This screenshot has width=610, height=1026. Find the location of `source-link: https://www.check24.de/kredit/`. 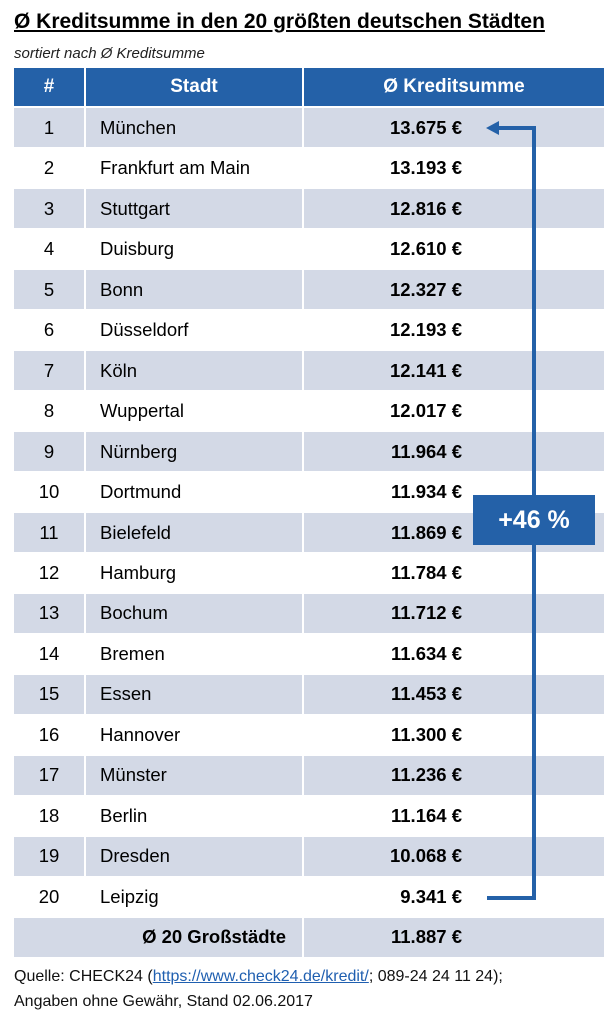

source-link: https://www.check24.de/kredit/ is located at coordinates (260, 976).